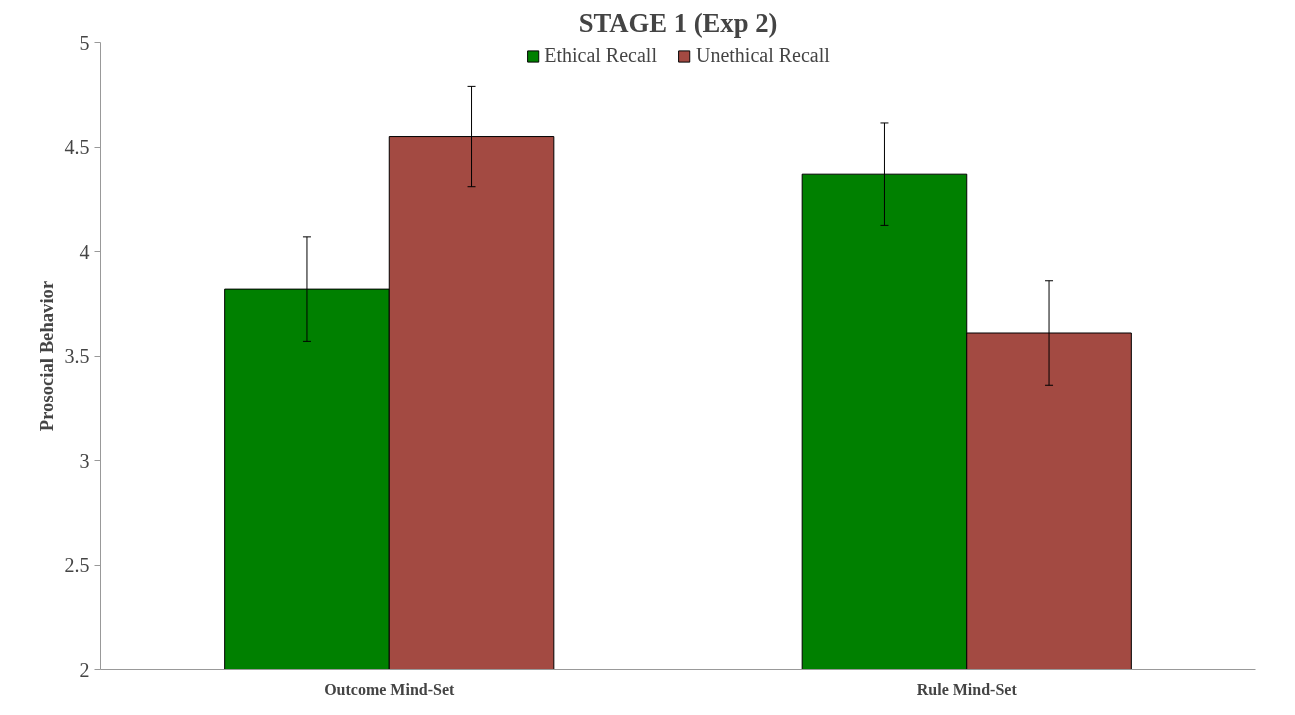 This screenshot has height=715, width=1295. I want to click on y-tick-label: 4.5, so click(77, 147).